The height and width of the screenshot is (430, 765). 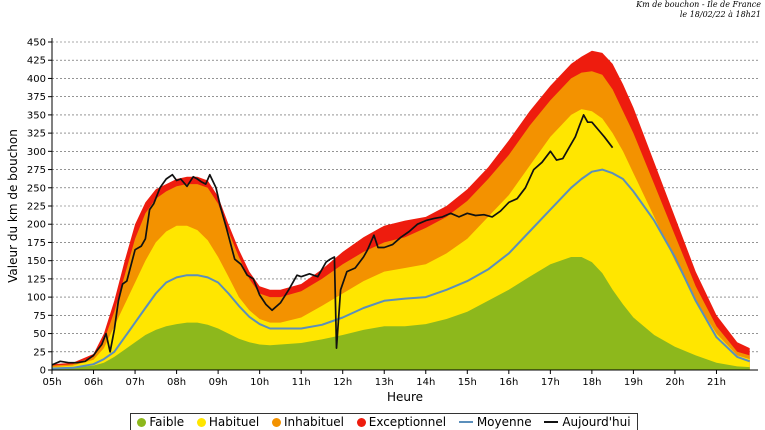 What do you see at coordinates (36, 97) in the screenshot?
I see `y-tick-label: 375` at bounding box center [36, 97].